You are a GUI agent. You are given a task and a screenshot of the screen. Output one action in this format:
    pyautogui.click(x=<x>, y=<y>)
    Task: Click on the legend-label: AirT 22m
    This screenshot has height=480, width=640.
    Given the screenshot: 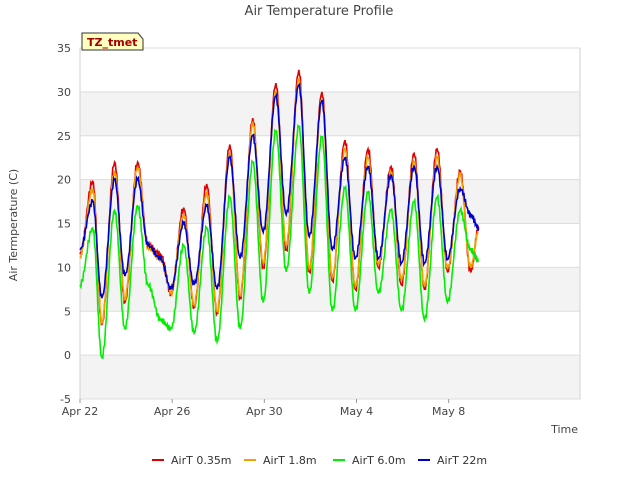 What is the action you would take?
    pyautogui.click(x=462, y=460)
    